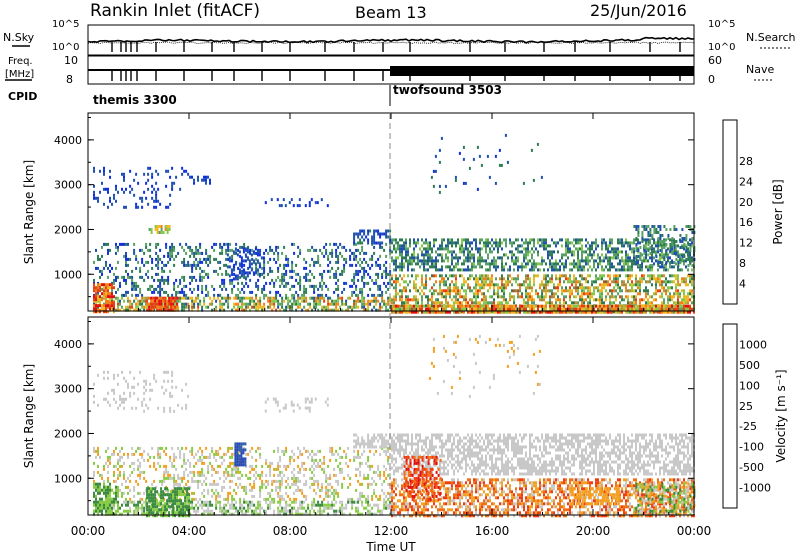 The width and height of the screenshot is (800, 554). Describe the element at coordinates (514, 270) in the screenshot. I see `power-cell-2088` at that location.